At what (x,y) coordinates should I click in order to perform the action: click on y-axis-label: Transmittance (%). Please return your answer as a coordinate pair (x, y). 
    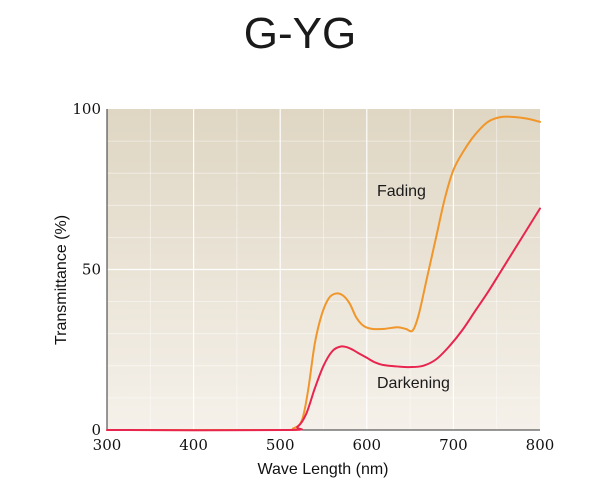
    Looking at the image, I should click on (61, 280).